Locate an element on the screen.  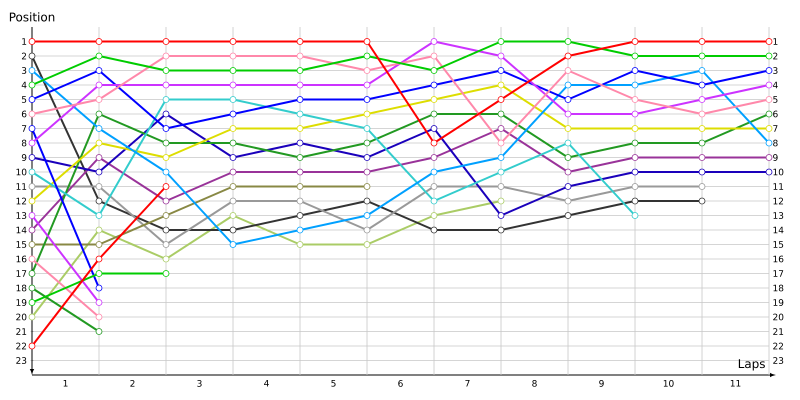
y2-tick-label: 13 is located at coordinates (779, 215).